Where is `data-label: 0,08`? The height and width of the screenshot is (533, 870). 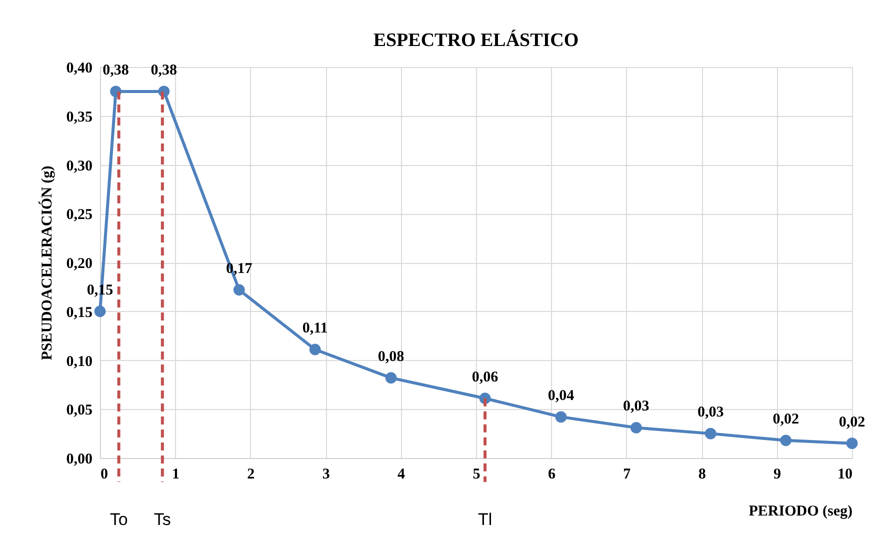 data-label: 0,08 is located at coordinates (391, 356).